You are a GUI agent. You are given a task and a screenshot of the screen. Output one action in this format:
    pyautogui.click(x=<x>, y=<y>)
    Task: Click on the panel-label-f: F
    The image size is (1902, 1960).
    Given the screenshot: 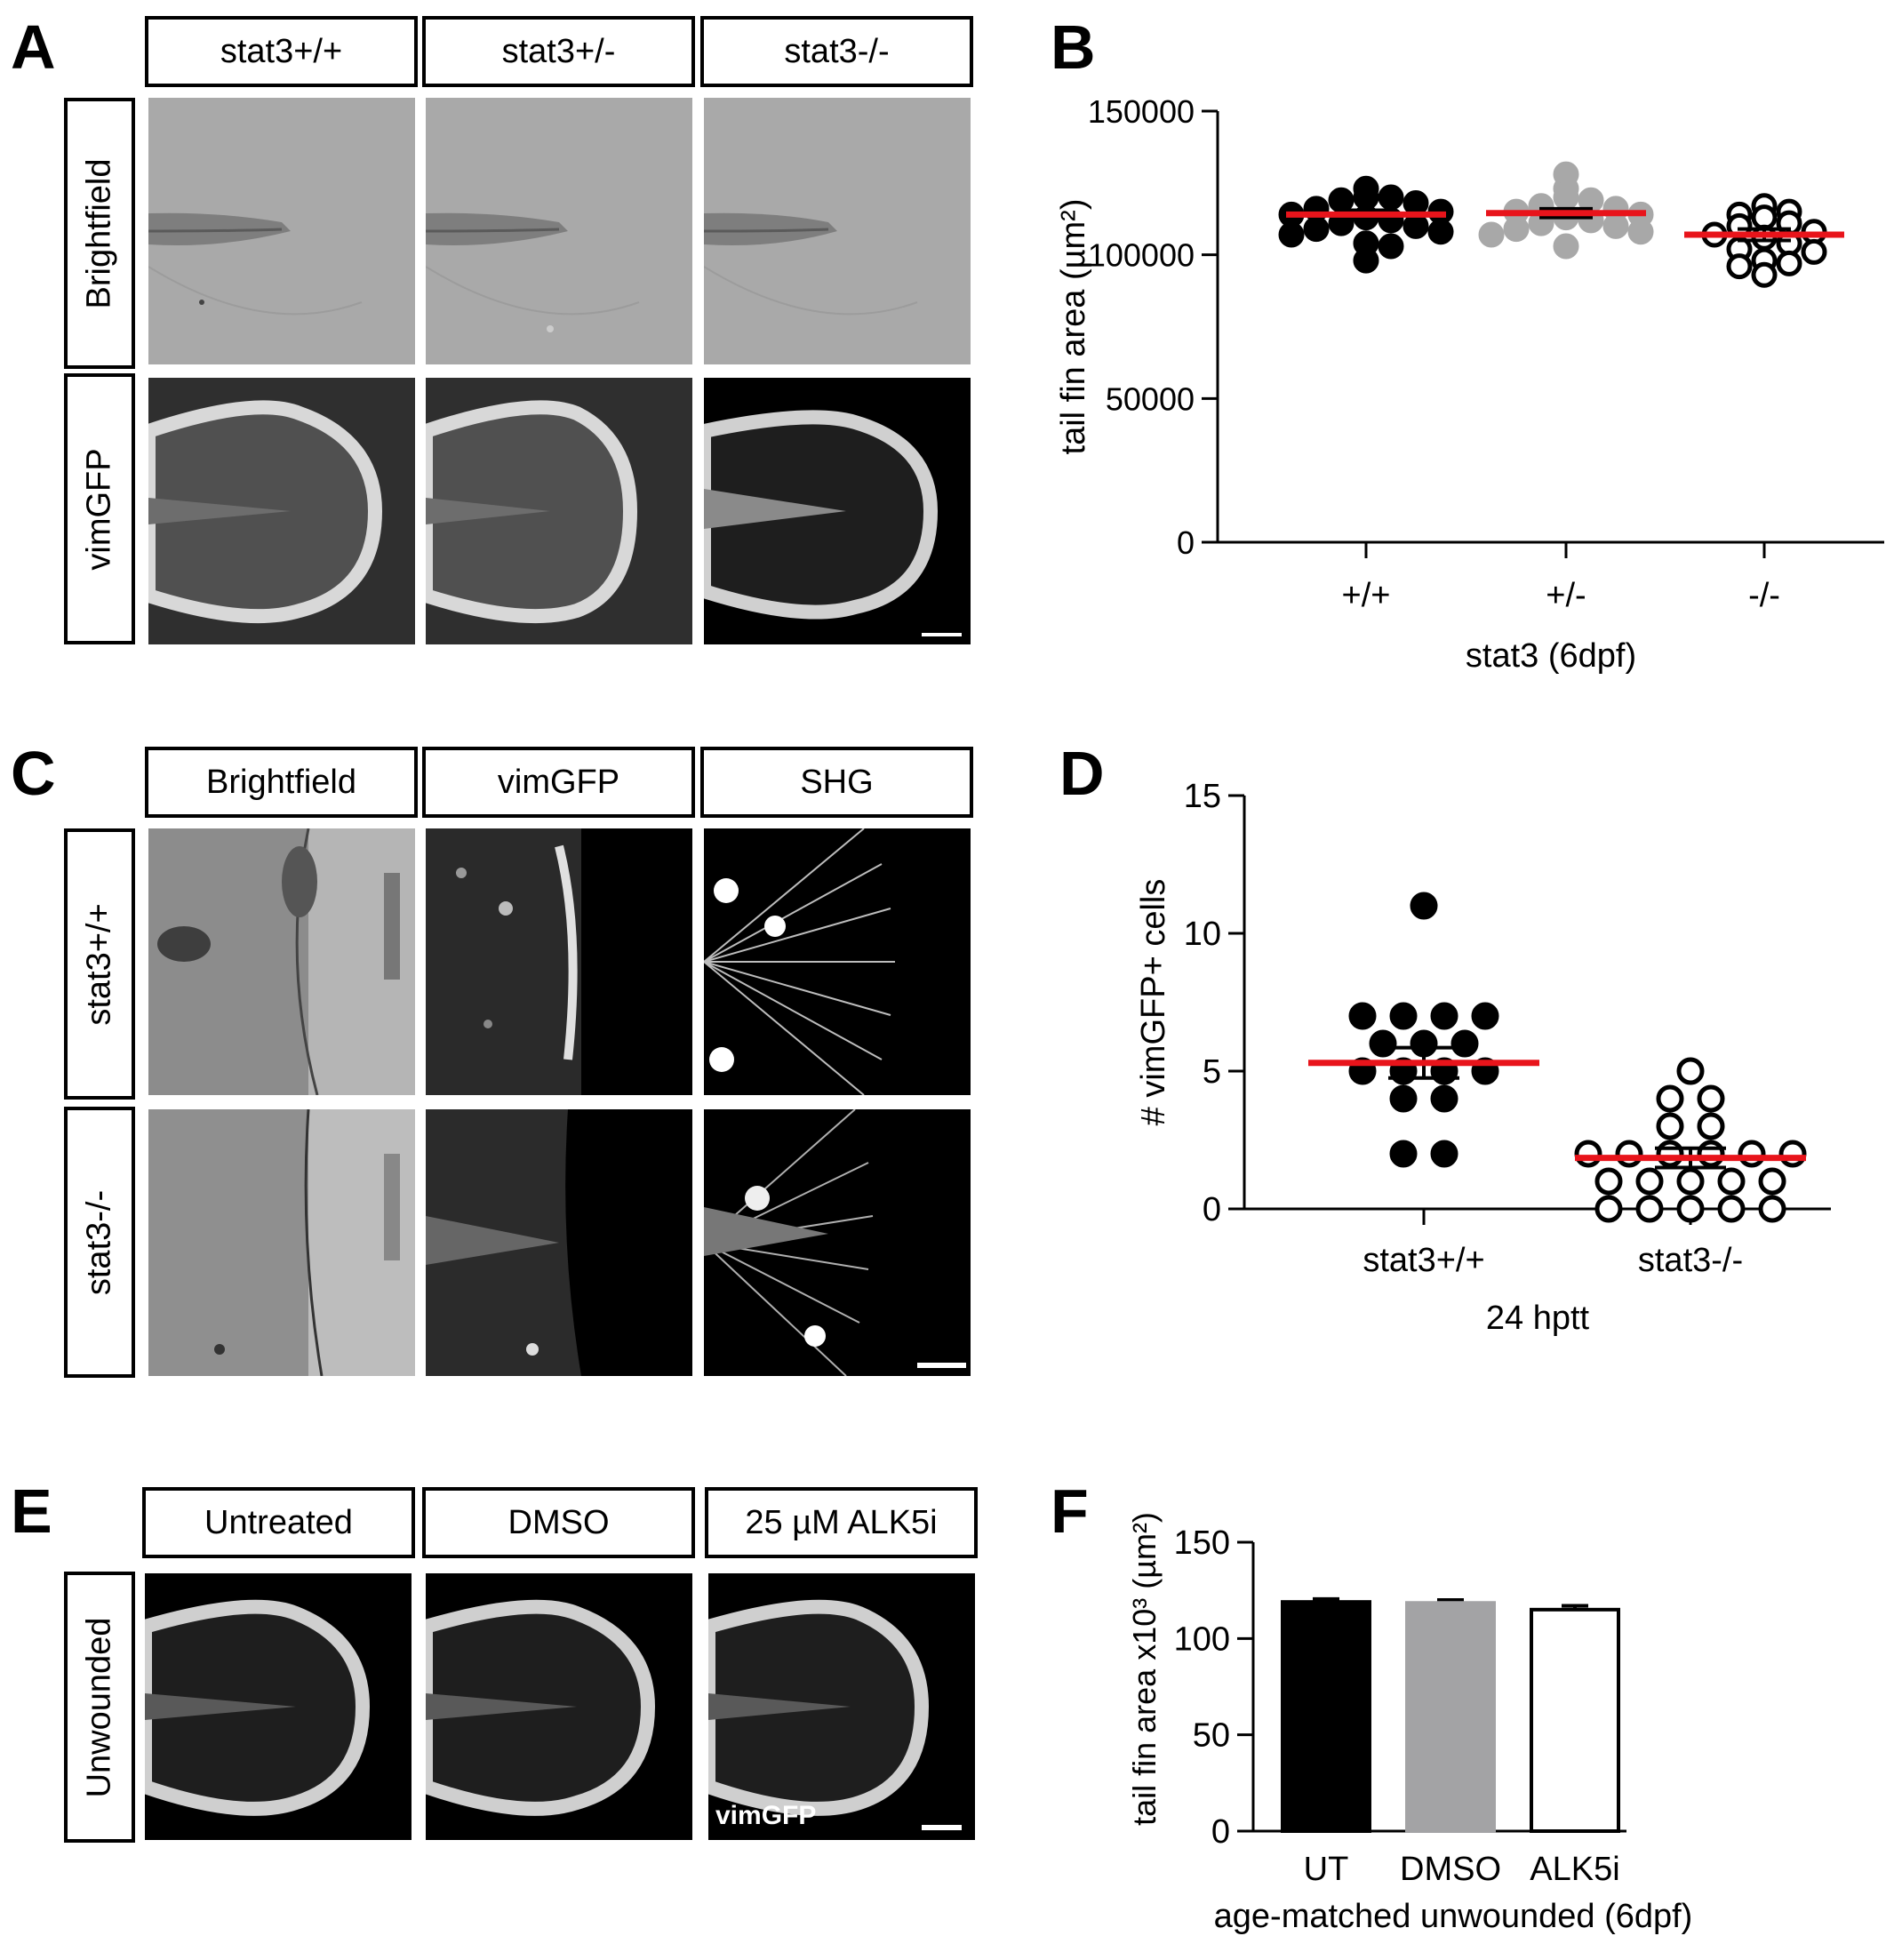 What is the action you would take?
    pyautogui.click(x=1070, y=1511)
    